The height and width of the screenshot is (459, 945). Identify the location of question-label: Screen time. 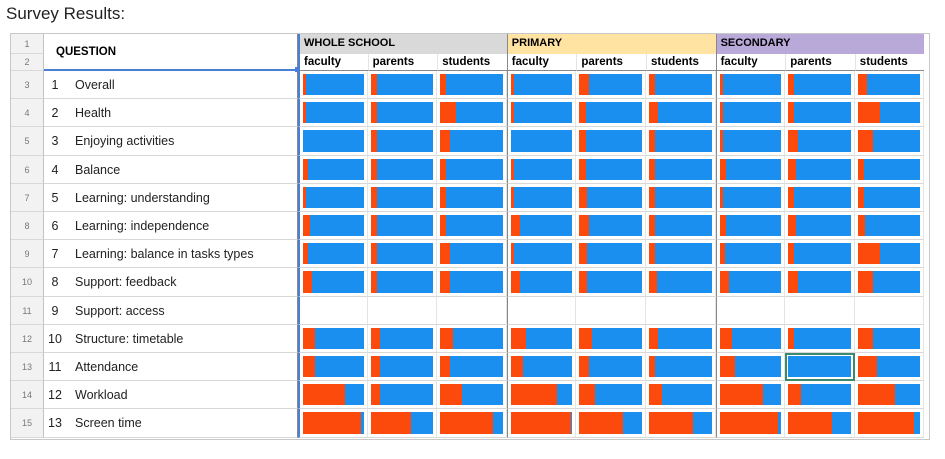
(182, 423).